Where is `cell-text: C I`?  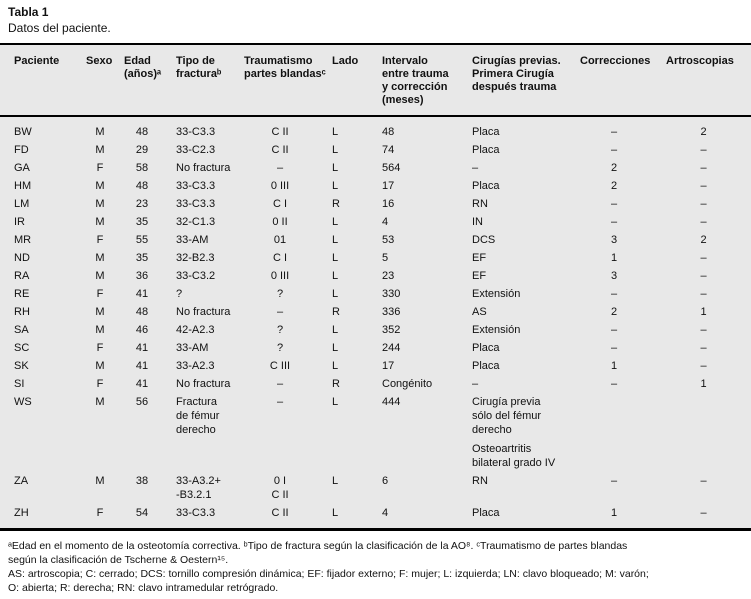 cell-text: C I is located at coordinates (280, 258).